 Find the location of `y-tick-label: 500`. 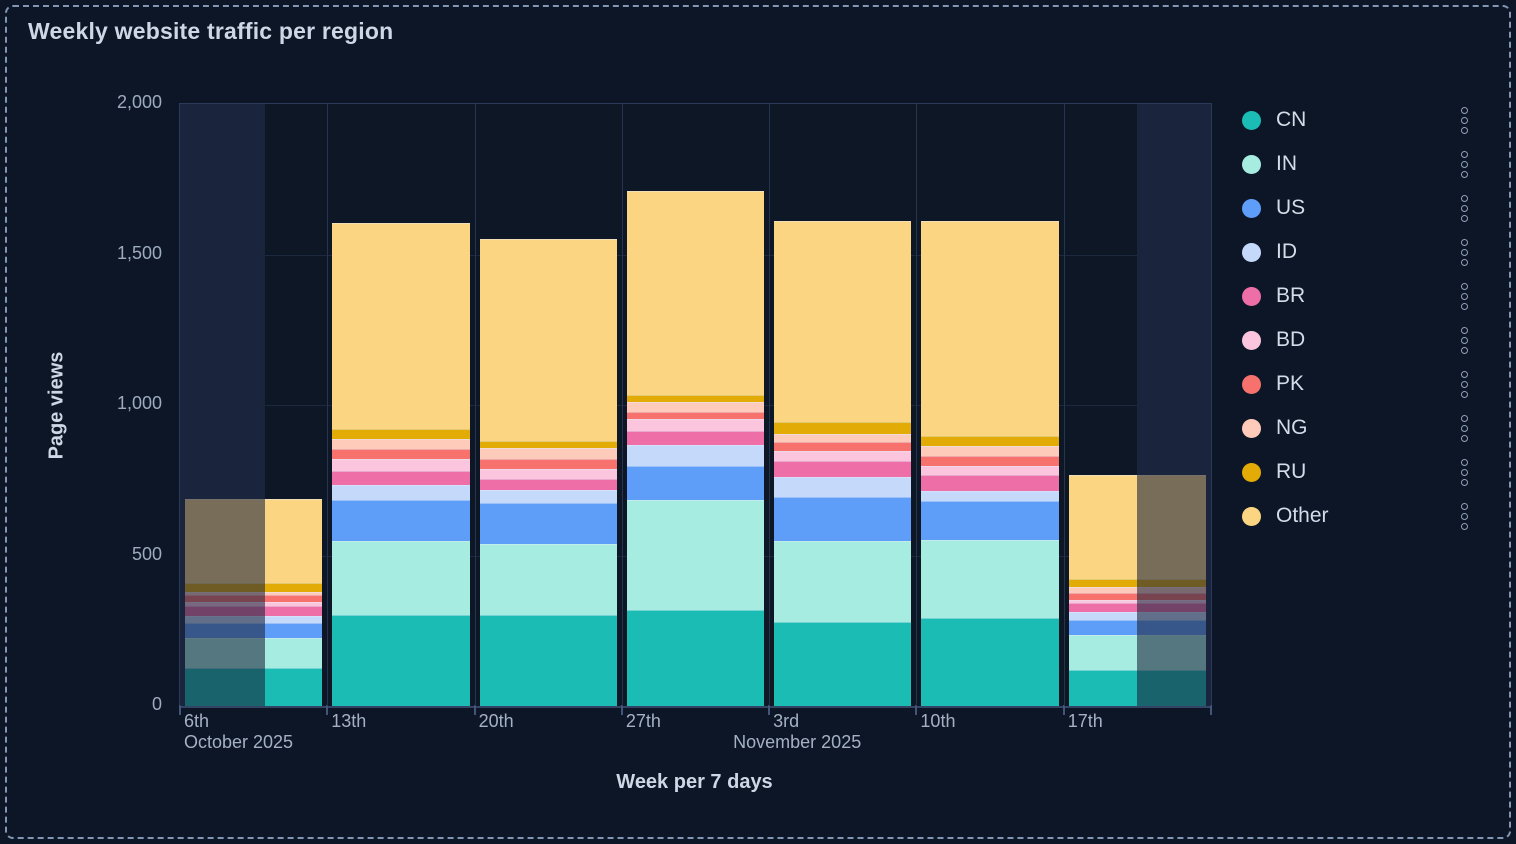

y-tick-label: 500 is located at coordinates (146, 553).